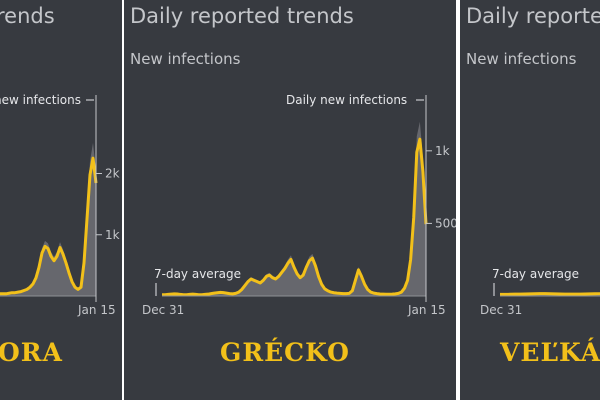  Describe the element at coordinates (40, 100) in the screenshot. I see `daily-annotation: new infections` at that location.